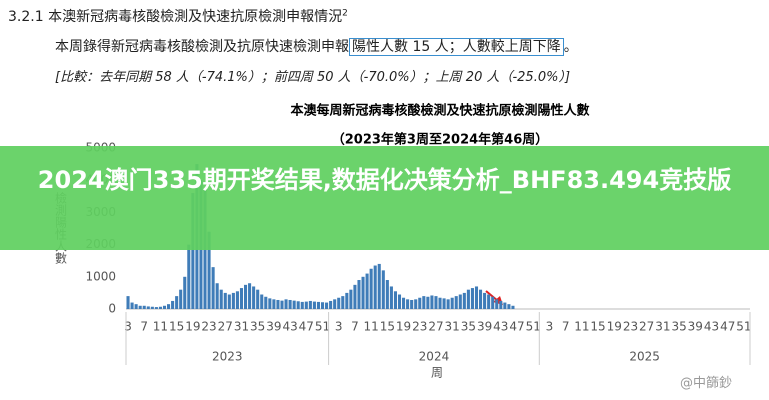 This screenshot has width=769, height=400. What do you see at coordinates (456, 47) in the screenshot?
I see `paragraph-highlight: 陽性人數 15 人；人數較上周下降` at bounding box center [456, 47].